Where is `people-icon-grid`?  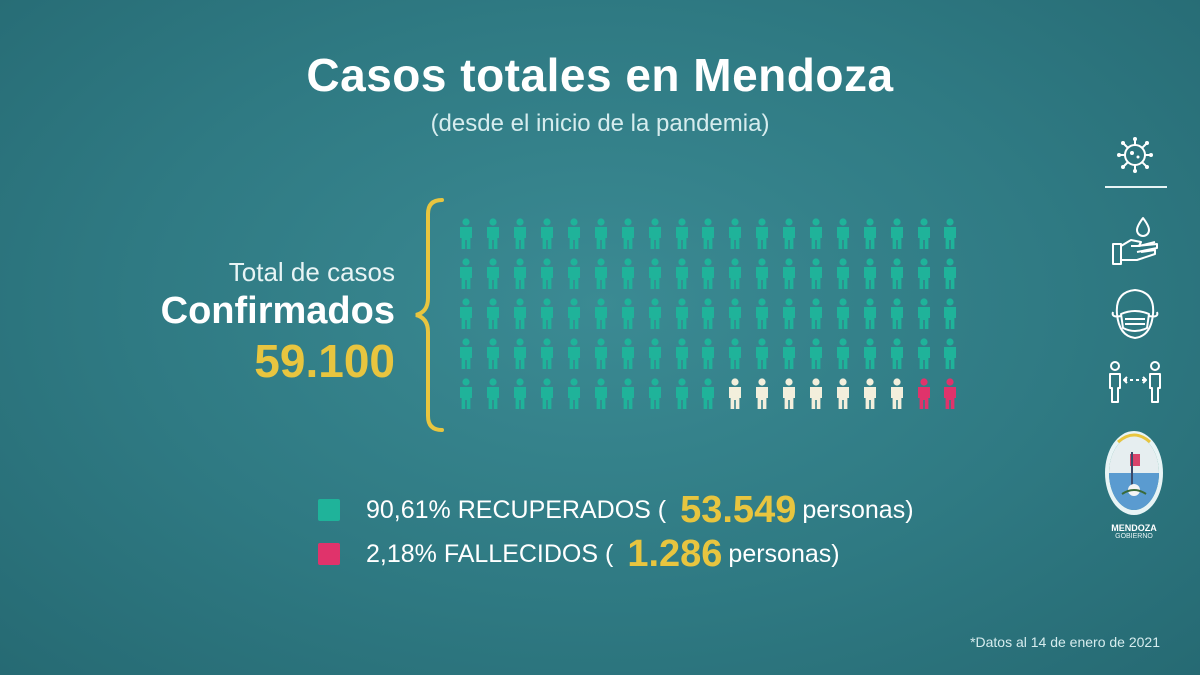 people-icon-grid is located at coordinates (715, 318).